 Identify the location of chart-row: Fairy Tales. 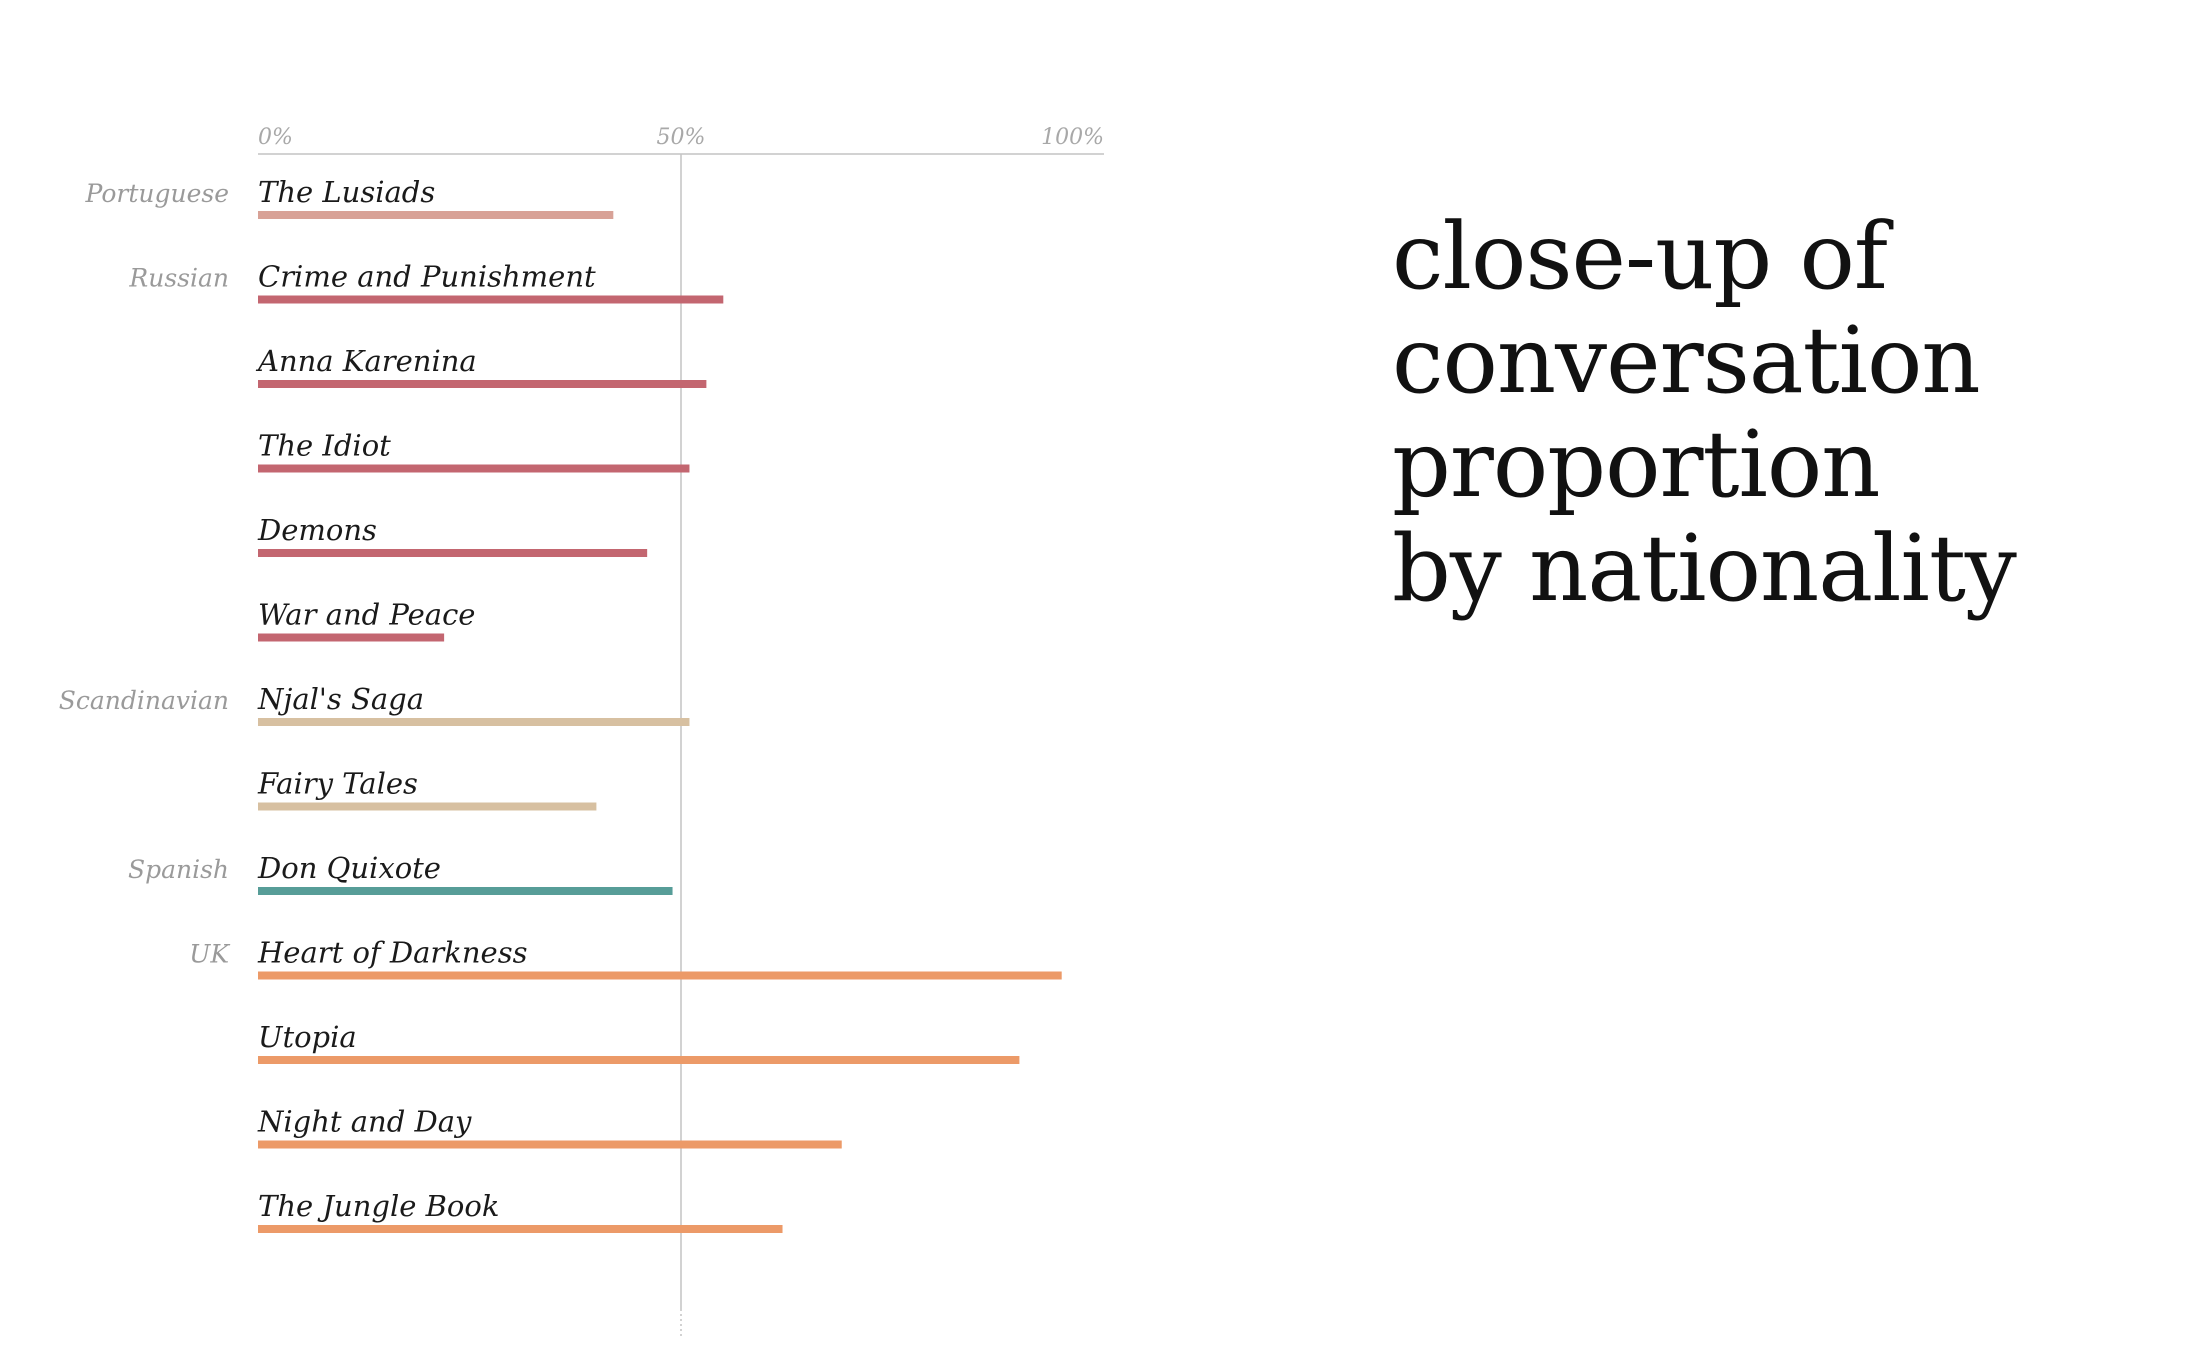
(427, 789).